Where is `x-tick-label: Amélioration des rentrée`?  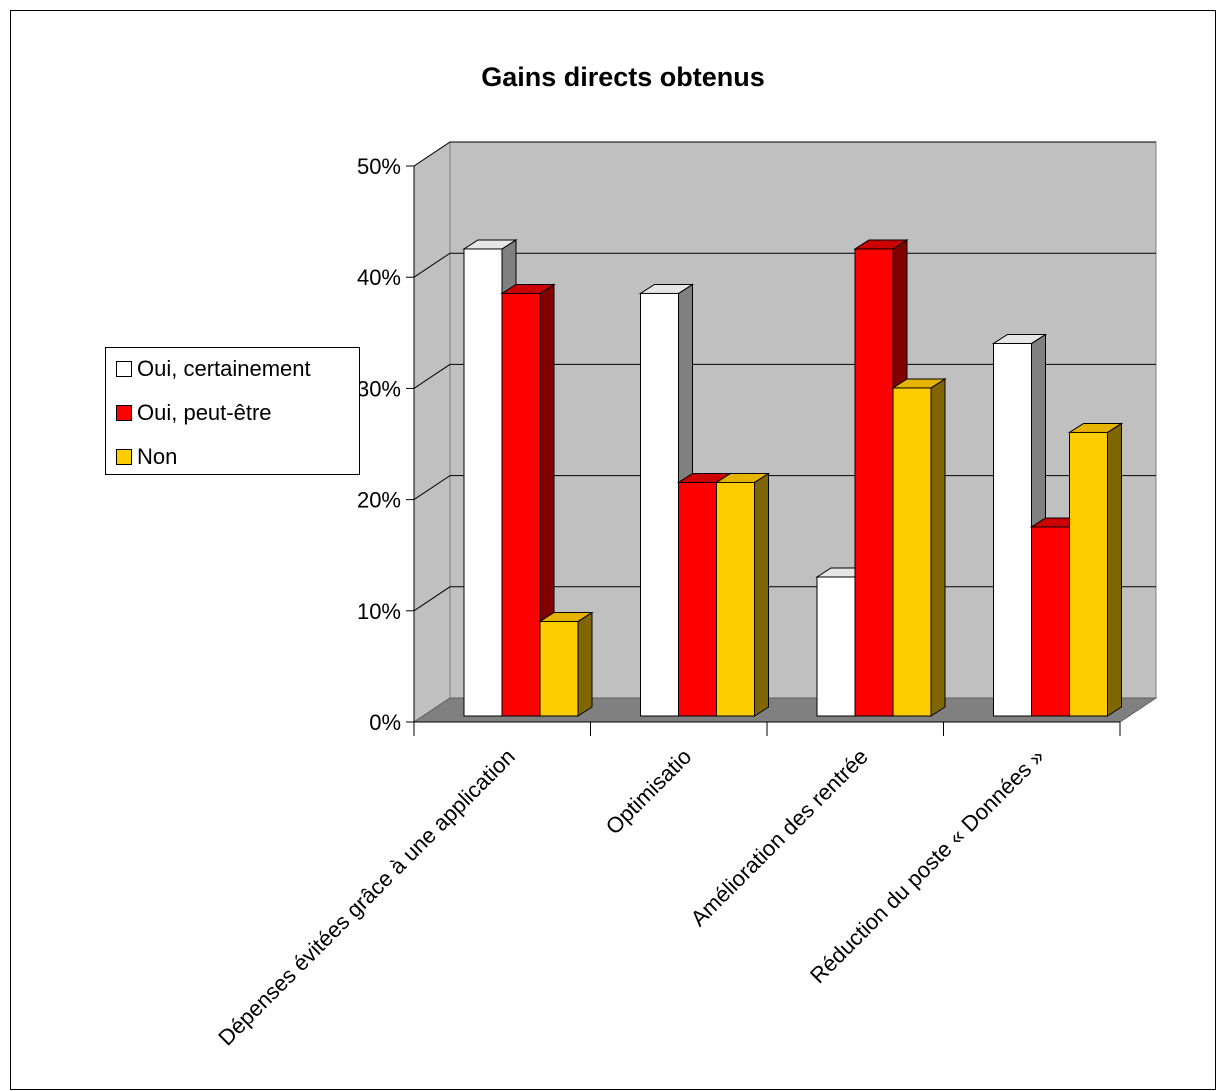
x-tick-label: Amélioration des rentrée is located at coordinates (779, 837).